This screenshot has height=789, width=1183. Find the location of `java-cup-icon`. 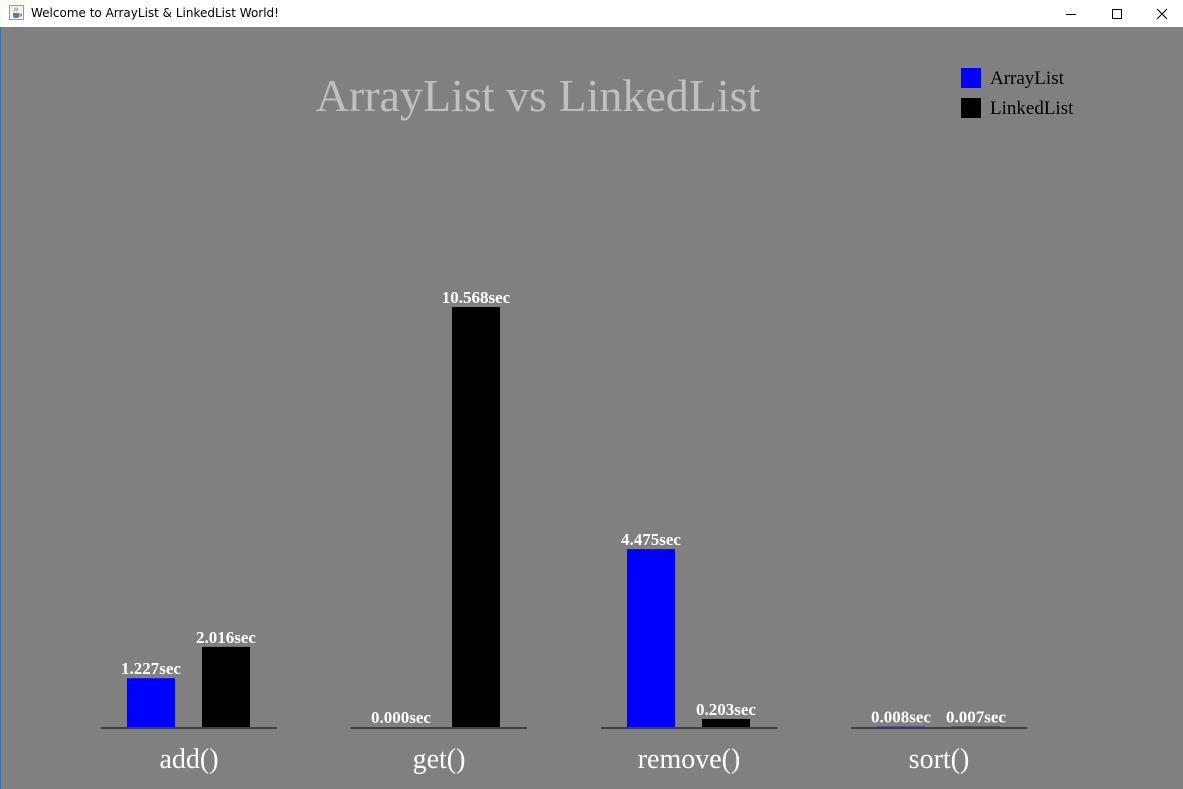

java-cup-icon is located at coordinates (16, 12).